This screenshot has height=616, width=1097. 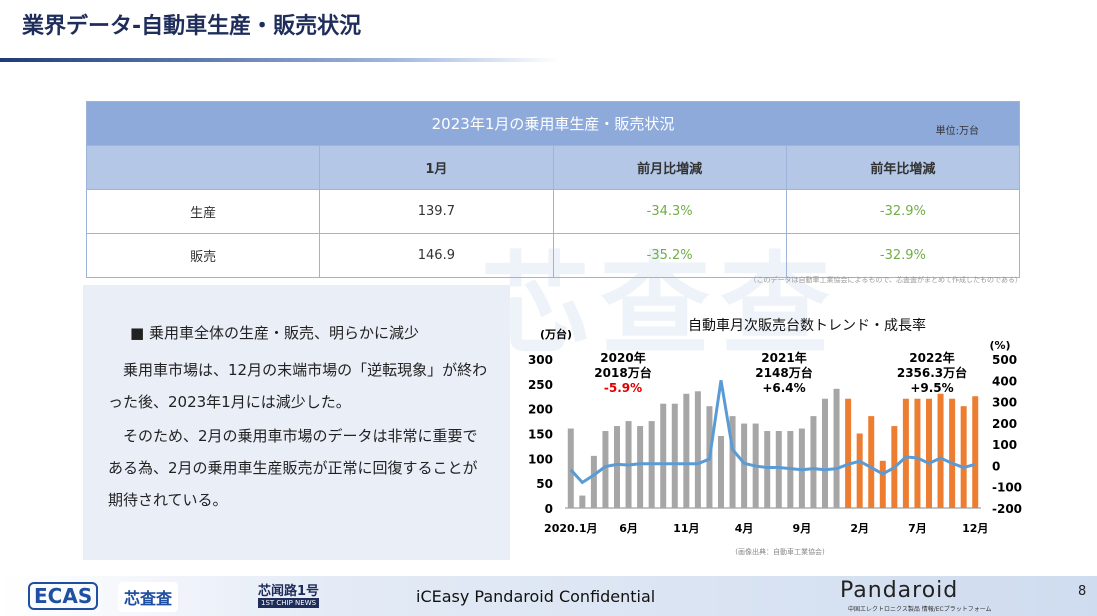 What do you see at coordinates (148, 597) in the screenshot?
I see `logo: 芯査査` at bounding box center [148, 597].